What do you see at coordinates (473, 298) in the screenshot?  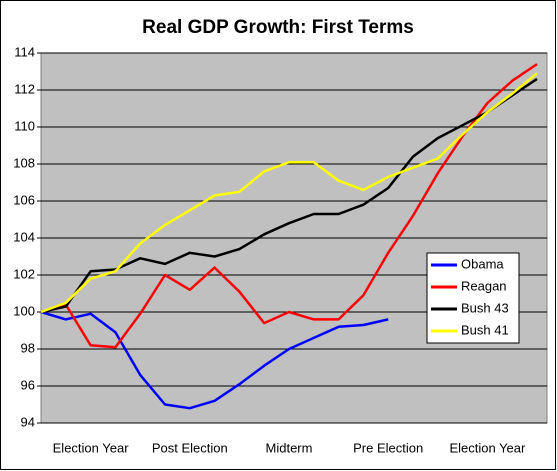 I see `legend-box` at bounding box center [473, 298].